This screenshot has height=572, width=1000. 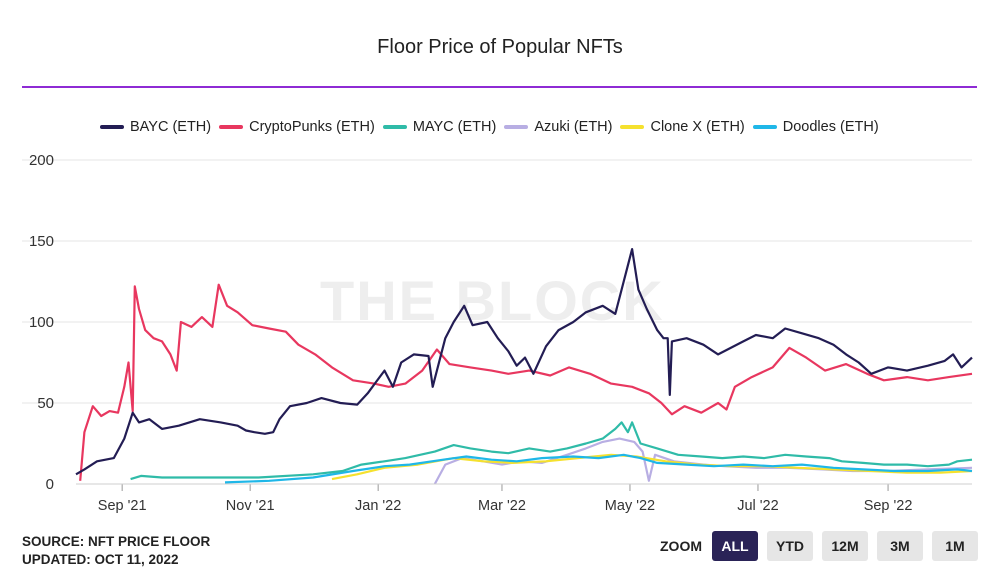 What do you see at coordinates (116, 541) in the screenshot?
I see `source-label: SOURCE: NFT PRICE FLOOR` at bounding box center [116, 541].